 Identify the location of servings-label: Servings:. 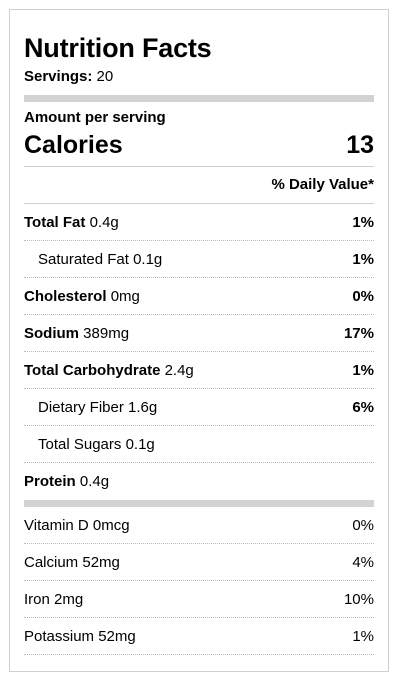
(58, 76).